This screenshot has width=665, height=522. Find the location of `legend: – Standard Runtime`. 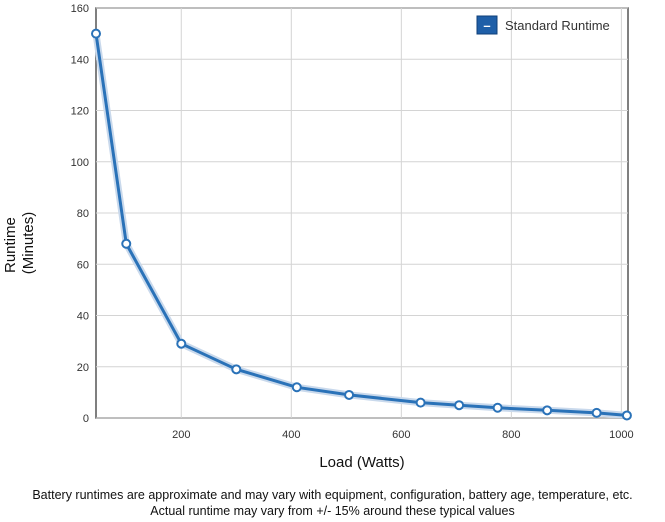

legend: – Standard Runtime is located at coordinates (543, 25).